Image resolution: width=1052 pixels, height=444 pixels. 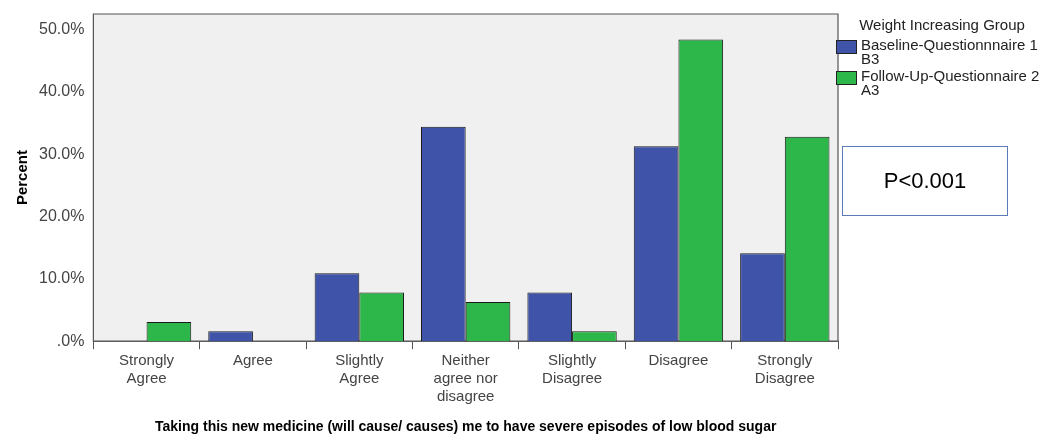 I want to click on x-tick-label: Slightly Agree, so click(x=359, y=369).